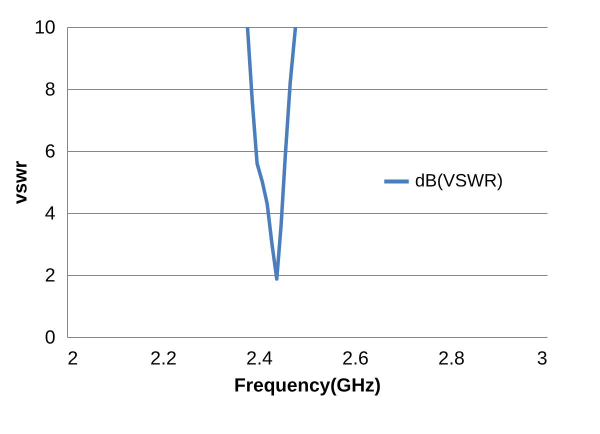  I want to click on y-tick-label: 10, so click(45, 28).